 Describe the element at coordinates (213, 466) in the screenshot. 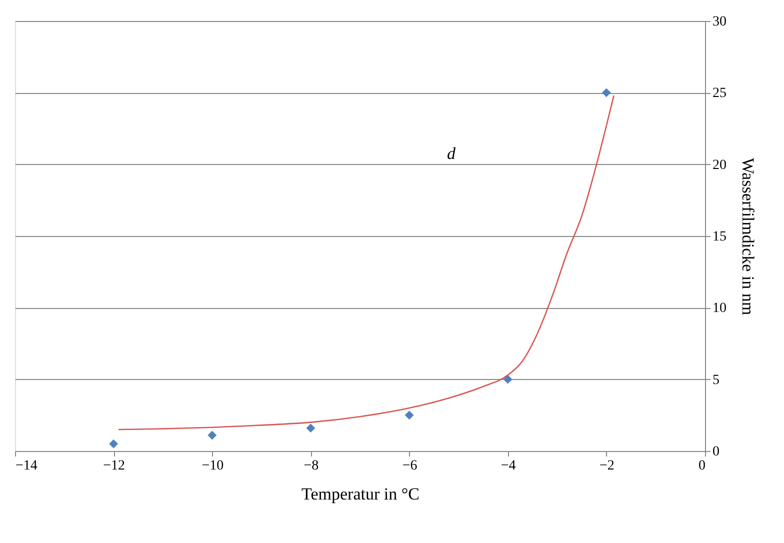

I see `x-tick-label: −10` at that location.